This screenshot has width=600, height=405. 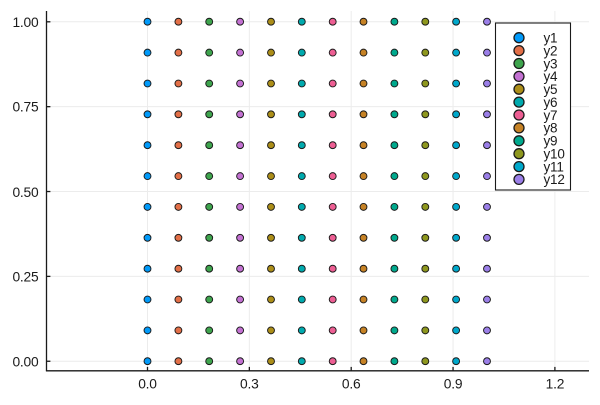 I want to click on svg-text: 1.00, so click(x=25, y=22).